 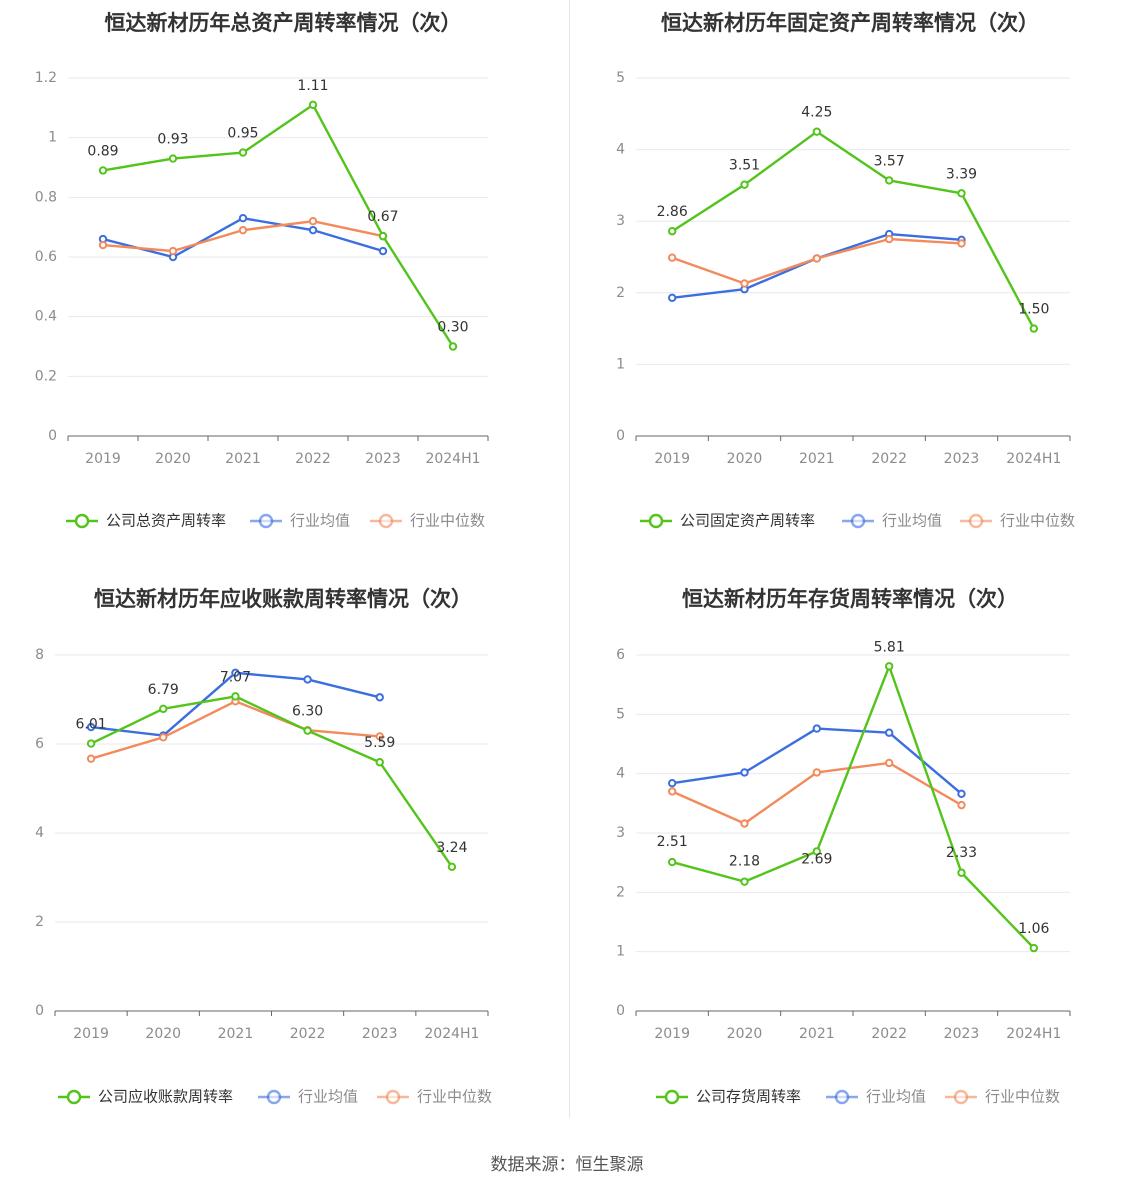 I want to click on legend-item-company: 公司固定资产周转率, so click(x=727, y=521).